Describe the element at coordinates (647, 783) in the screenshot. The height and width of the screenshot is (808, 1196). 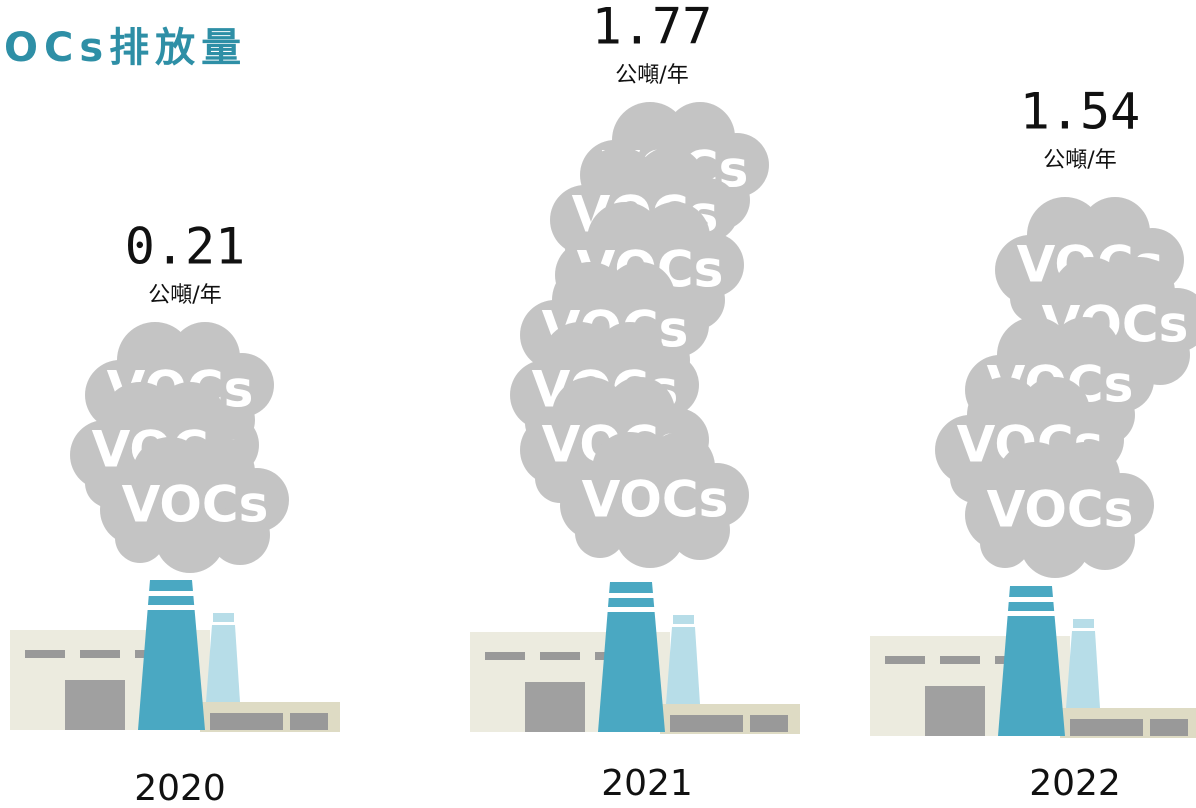
I see `year-label: 2021` at that location.